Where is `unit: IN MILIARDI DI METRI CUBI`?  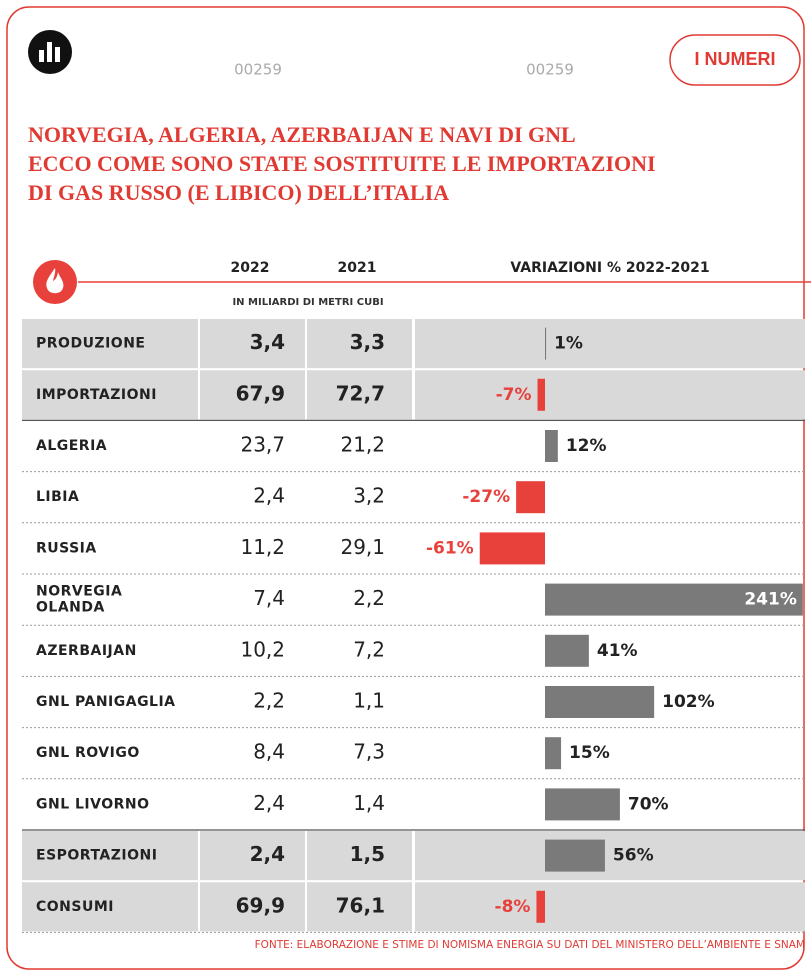 unit: IN MILIARDI DI METRI CUBI is located at coordinates (307, 302).